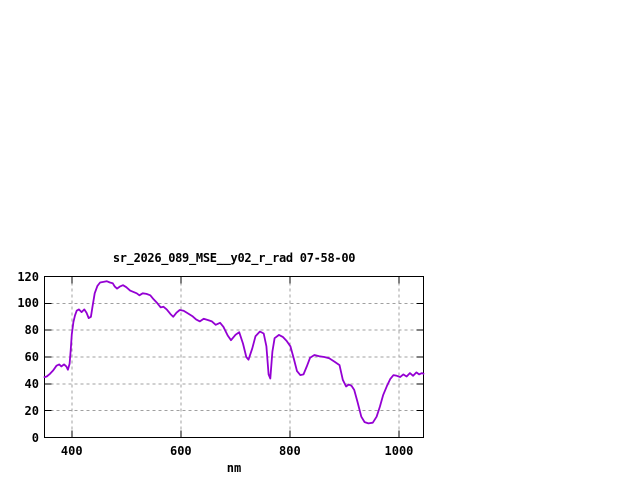  I want to click on y-tick-label: 80, so click(31, 330).